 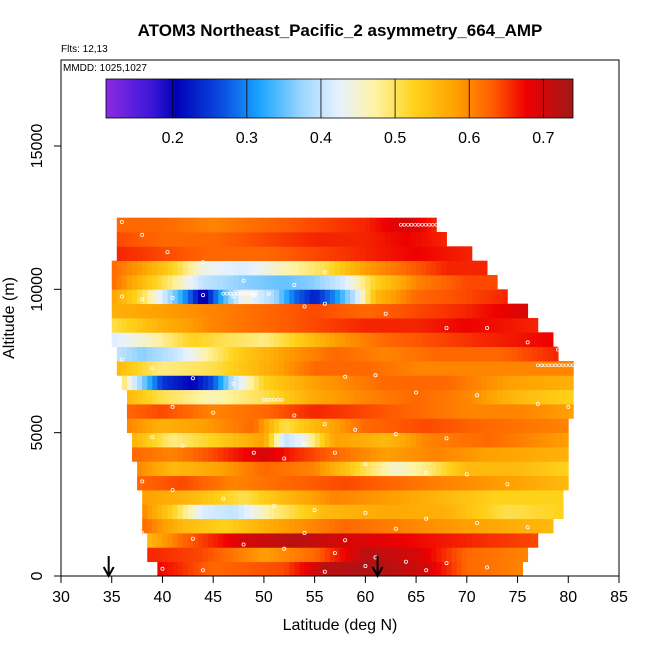 I want to click on x-axis-label: Latitude (deg N), so click(x=340, y=625).